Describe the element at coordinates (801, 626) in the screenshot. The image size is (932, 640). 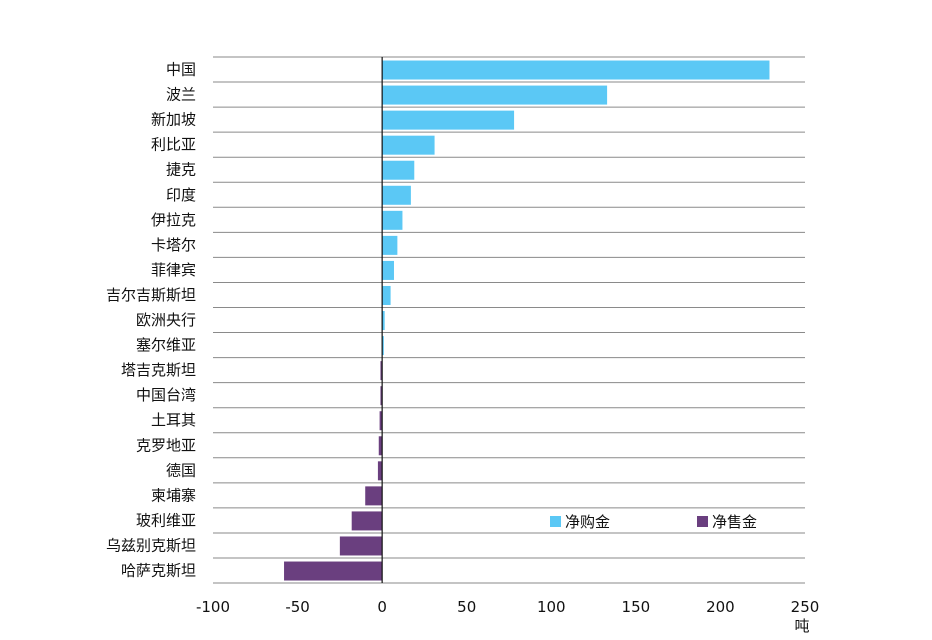
I see `x-axis-unit-label: 吨` at that location.